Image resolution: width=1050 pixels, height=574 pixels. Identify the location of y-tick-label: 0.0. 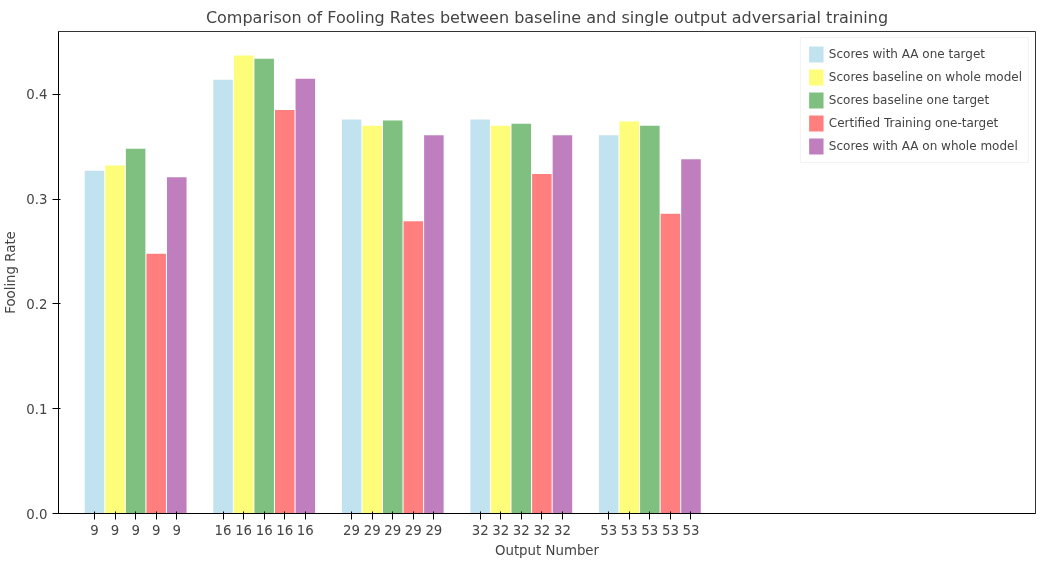
(37, 514).